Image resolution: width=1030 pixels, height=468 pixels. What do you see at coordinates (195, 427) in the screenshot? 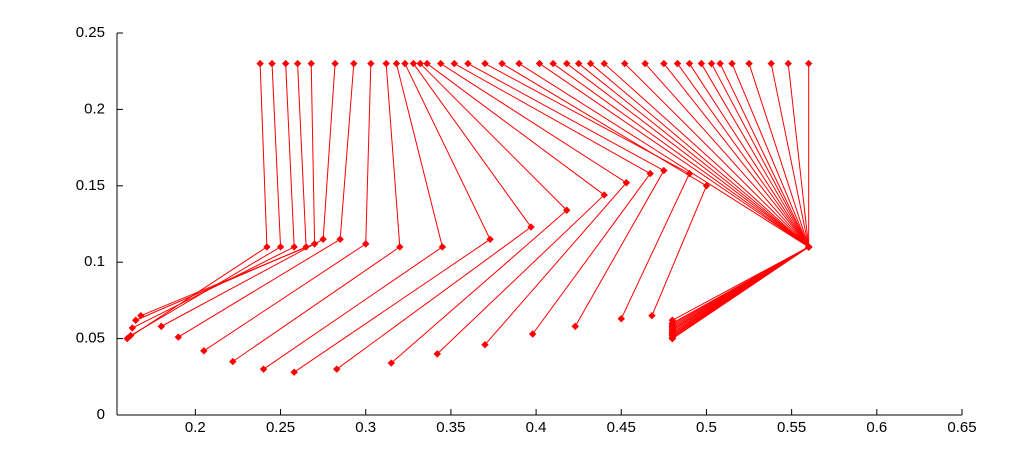
I see `x-tick-label: 0.2` at bounding box center [195, 427].